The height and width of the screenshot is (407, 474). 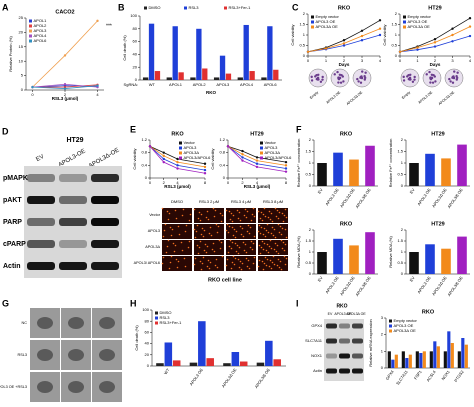 What do you see at coordinates (22, 75) in the screenshot?
I see `y-tick-label: 5` at bounding box center [22, 75].